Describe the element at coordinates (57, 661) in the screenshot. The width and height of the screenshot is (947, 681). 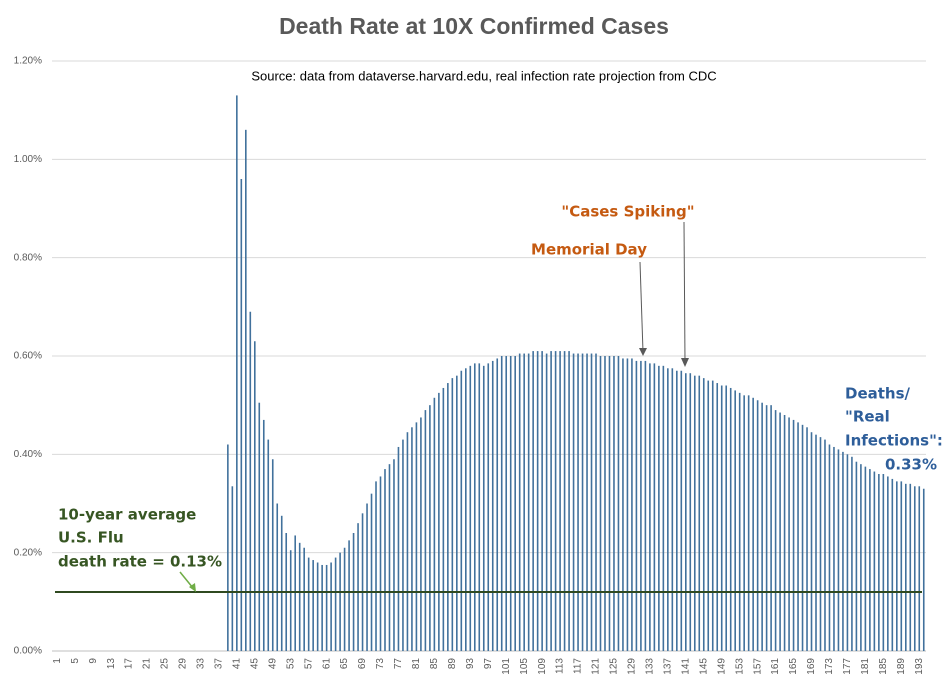
I see `x-tick-label: 1` at that location.